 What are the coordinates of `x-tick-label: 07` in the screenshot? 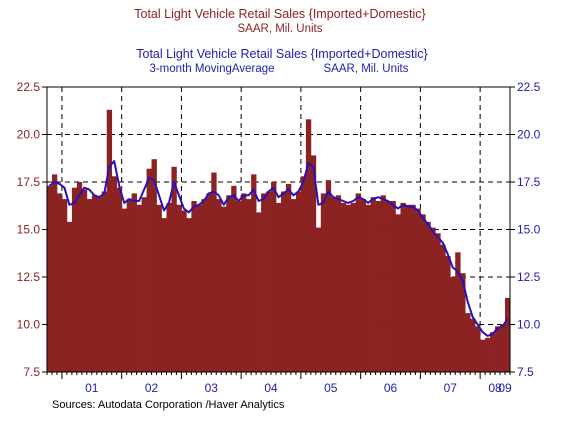 It's located at (451, 388).